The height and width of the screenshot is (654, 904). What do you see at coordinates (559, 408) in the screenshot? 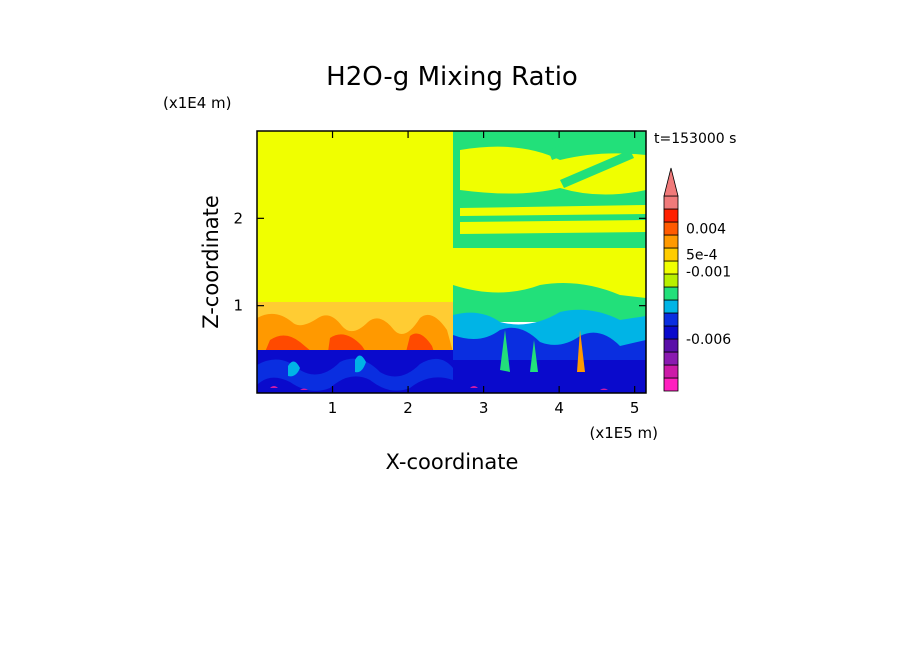
I see `x-tick-label: 4` at bounding box center [559, 408].